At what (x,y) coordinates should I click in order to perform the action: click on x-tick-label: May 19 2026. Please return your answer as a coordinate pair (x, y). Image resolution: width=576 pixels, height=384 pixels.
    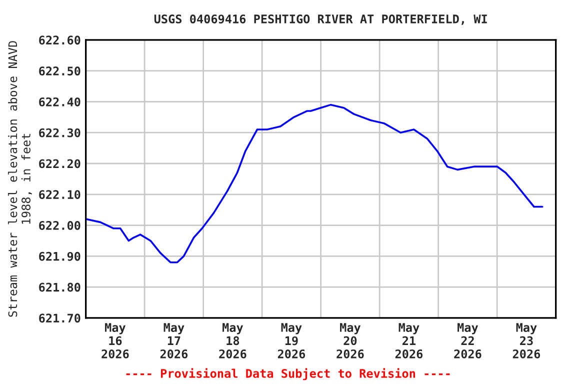
    Looking at the image, I should click on (292, 340).